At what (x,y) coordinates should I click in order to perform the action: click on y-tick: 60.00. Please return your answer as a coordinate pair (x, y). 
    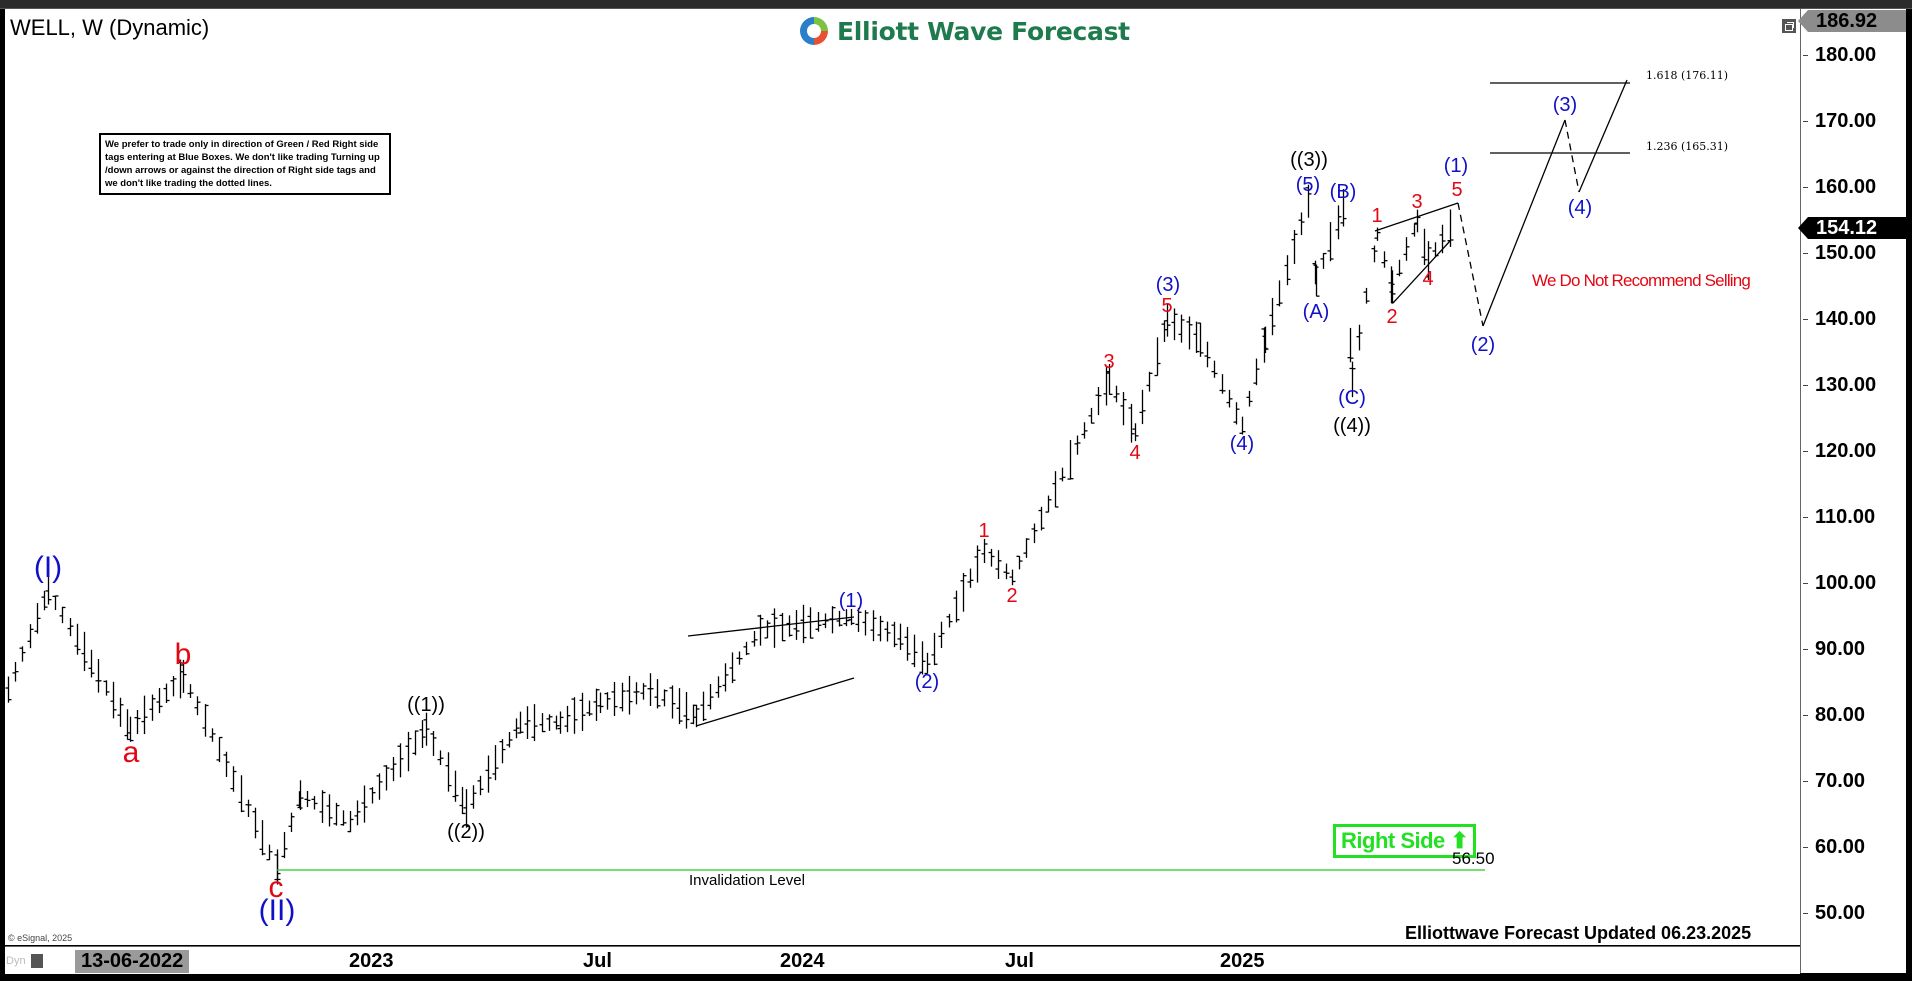
    Looking at the image, I should click on (1834, 847).